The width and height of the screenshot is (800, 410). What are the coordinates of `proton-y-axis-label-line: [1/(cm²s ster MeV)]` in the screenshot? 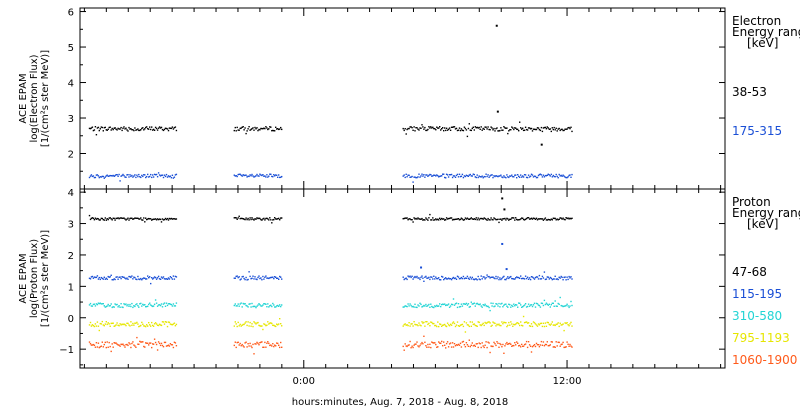 It's located at (45, 278).